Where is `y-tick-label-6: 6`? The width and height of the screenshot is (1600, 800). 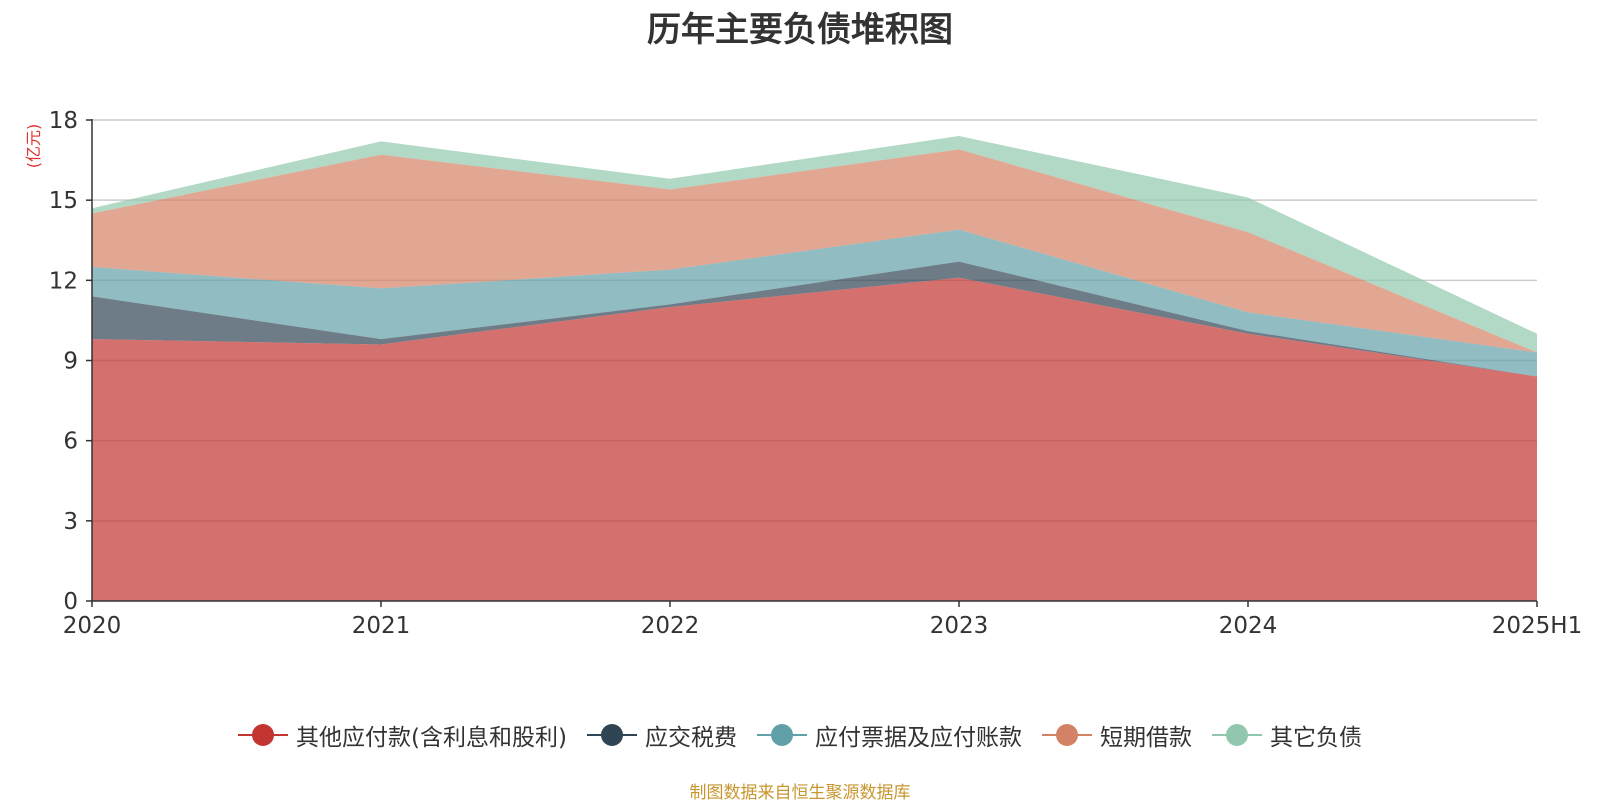
y-tick-label-6: 6 is located at coordinates (70, 442).